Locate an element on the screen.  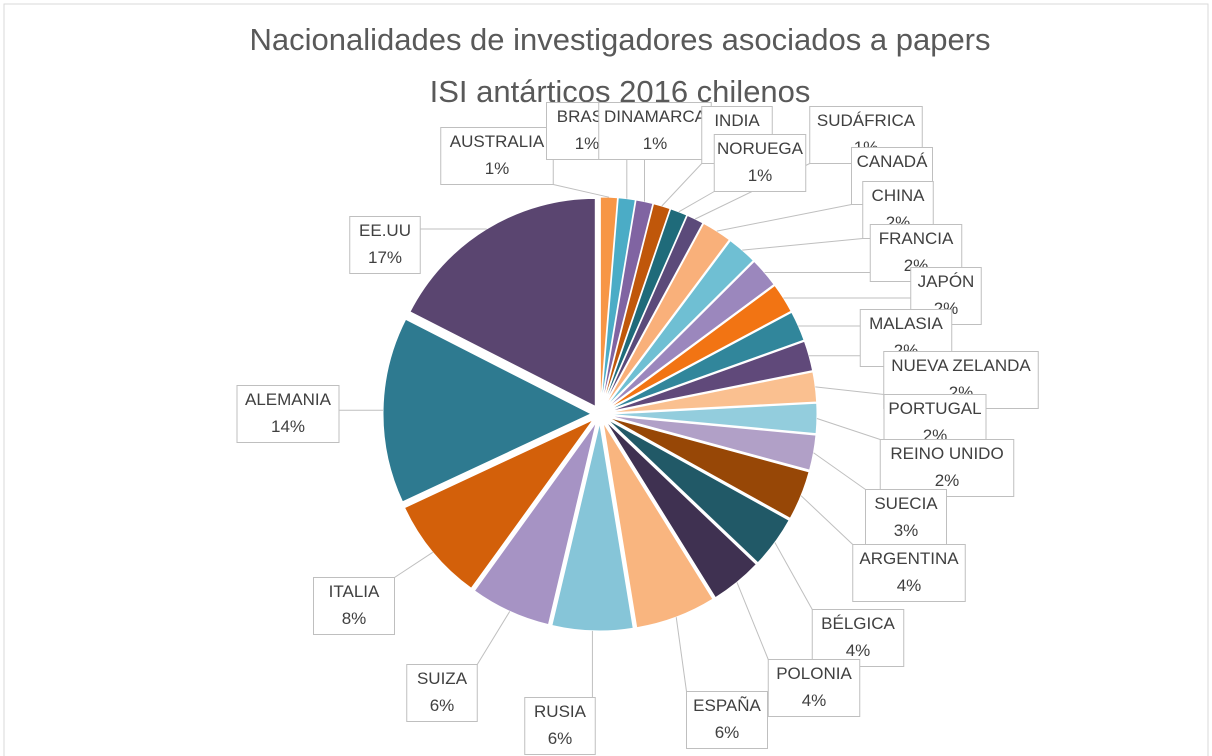
data-label-name: CHINA is located at coordinates (899, 195).